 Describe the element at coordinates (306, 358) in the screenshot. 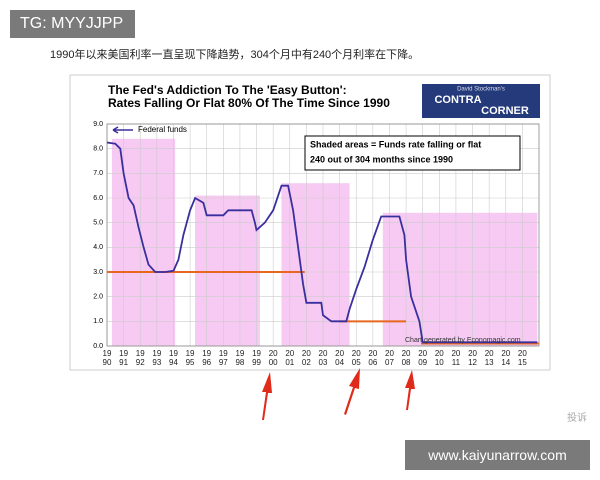

I see `x-tick-label: 20 02` at that location.